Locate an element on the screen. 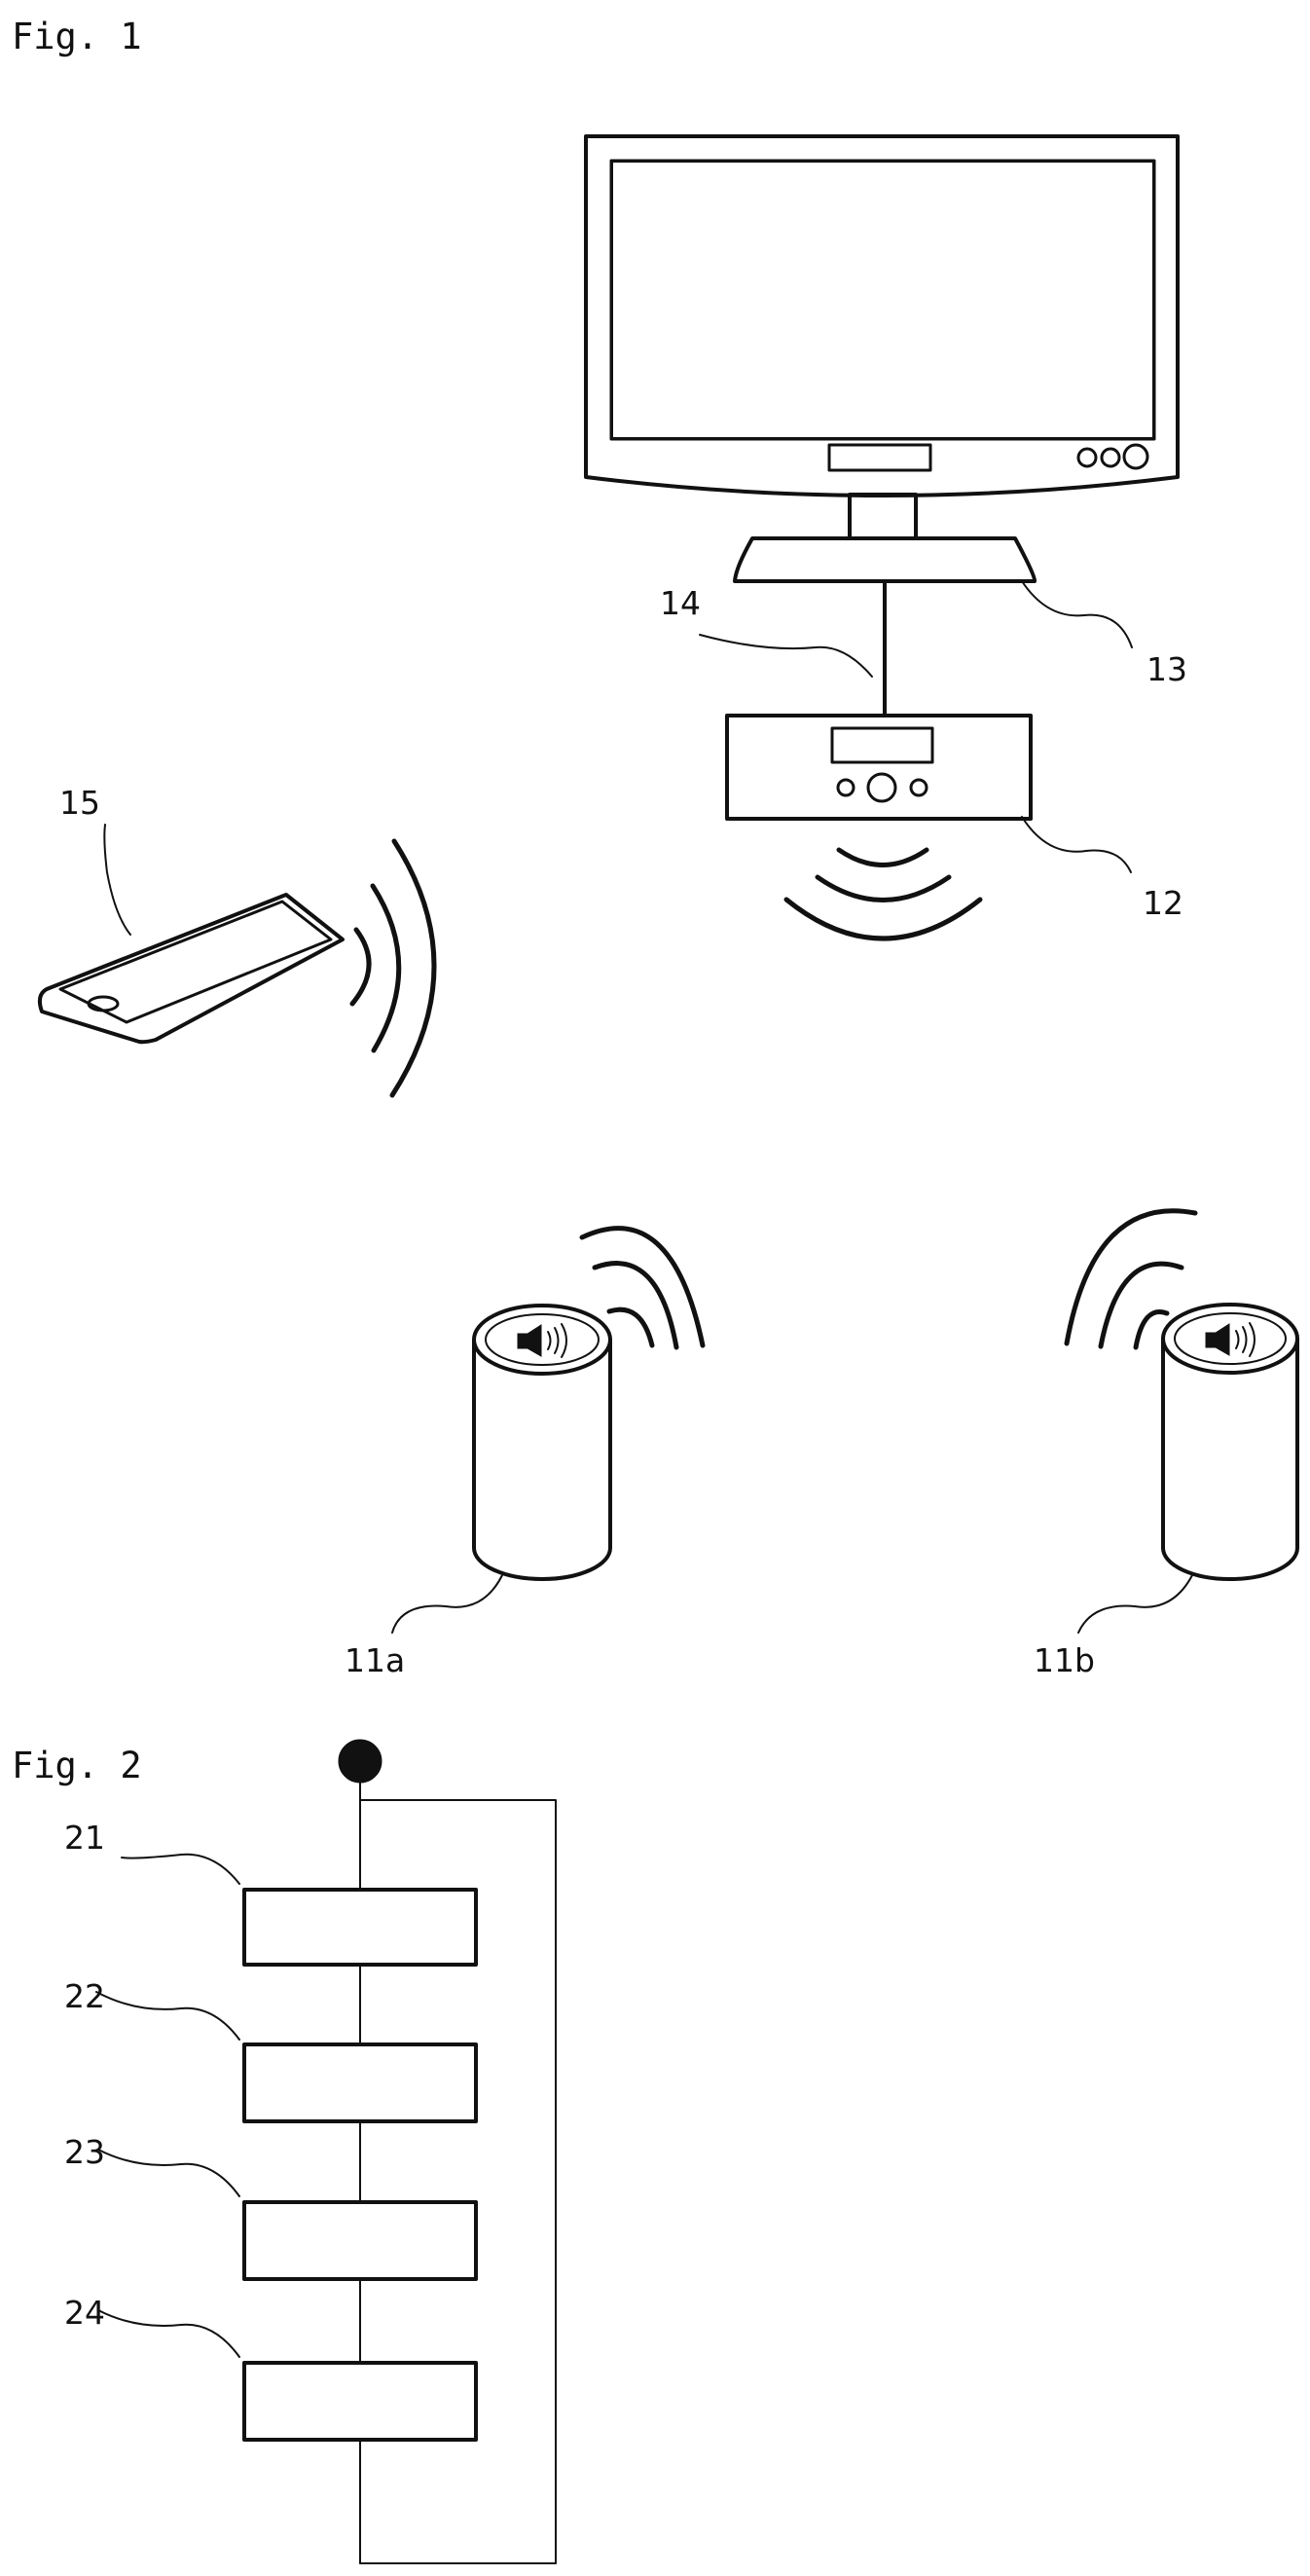  flowchart-step-24-label: 24 is located at coordinates (84, 2313).